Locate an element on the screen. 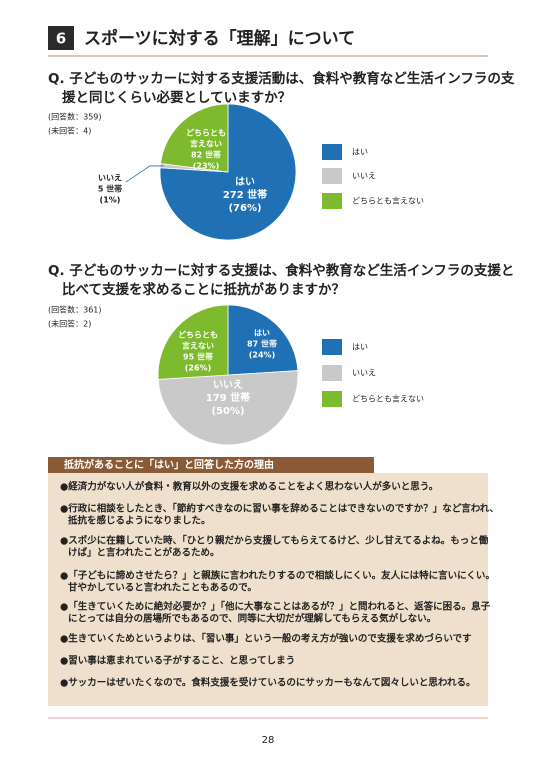  reason-text: 抵抗を感じるようになりました。 is located at coordinates (139, 521).